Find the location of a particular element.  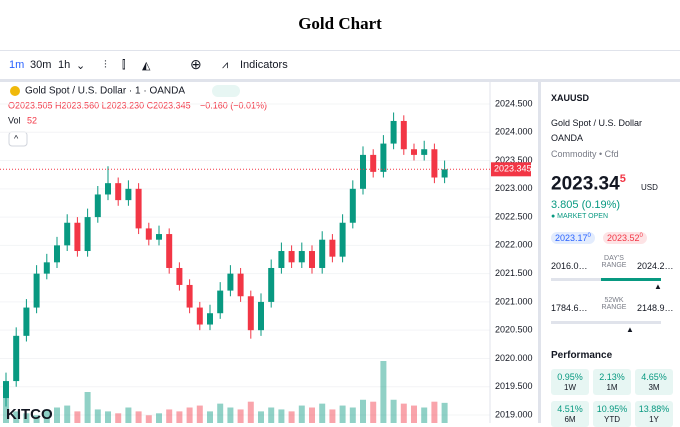

y-tick-label: 2020.500 is located at coordinates (514, 330).